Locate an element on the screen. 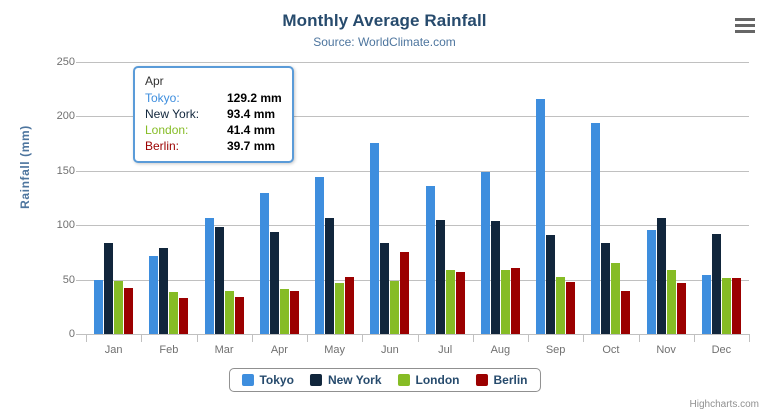 This screenshot has width=769, height=416. legend-label: New York is located at coordinates (354, 380).